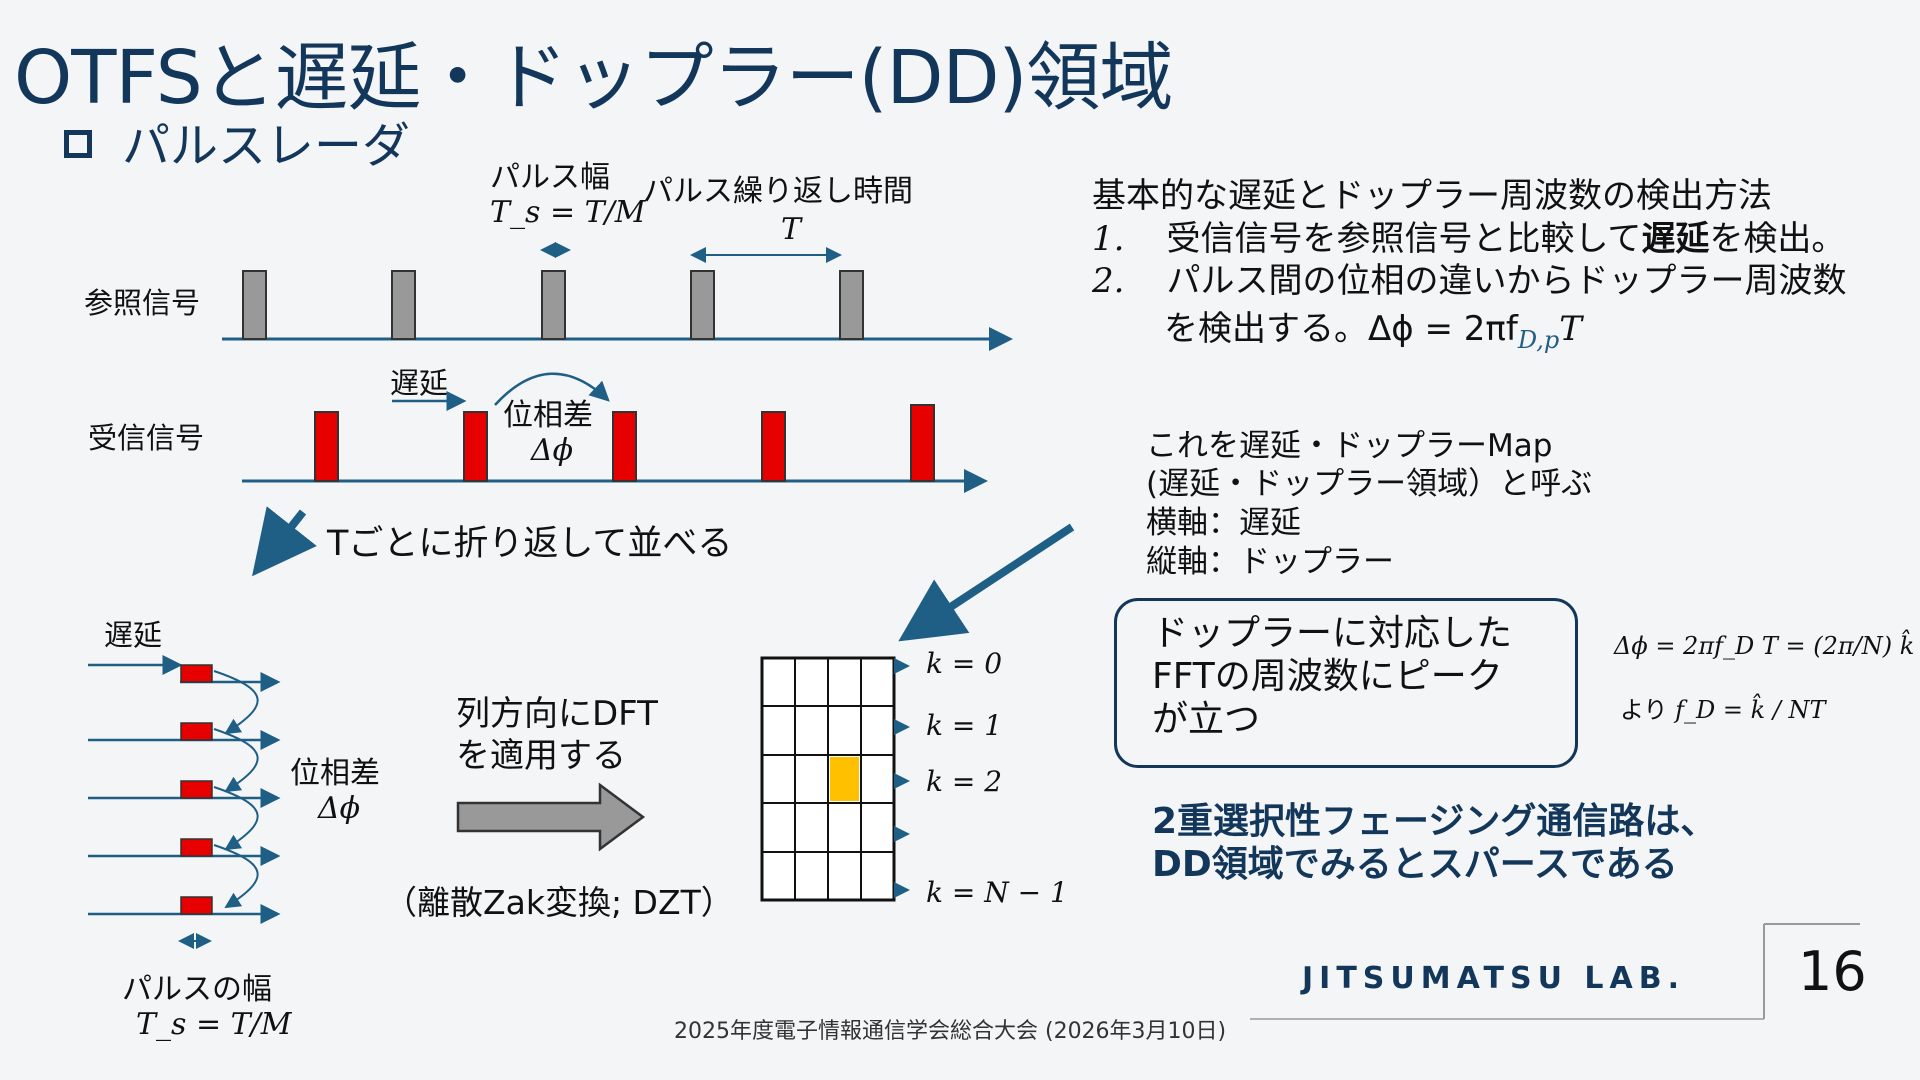  I want to click on method-item-text: を検出。, so click(1777, 239).